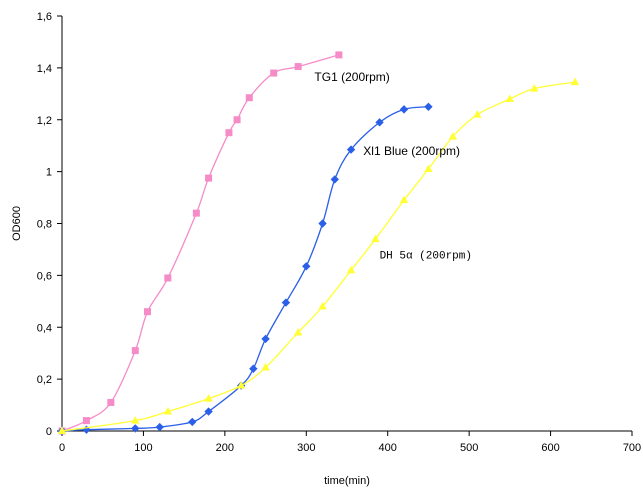 The image size is (643, 489). I want to click on y-tick-label: 1, so click(49, 173).